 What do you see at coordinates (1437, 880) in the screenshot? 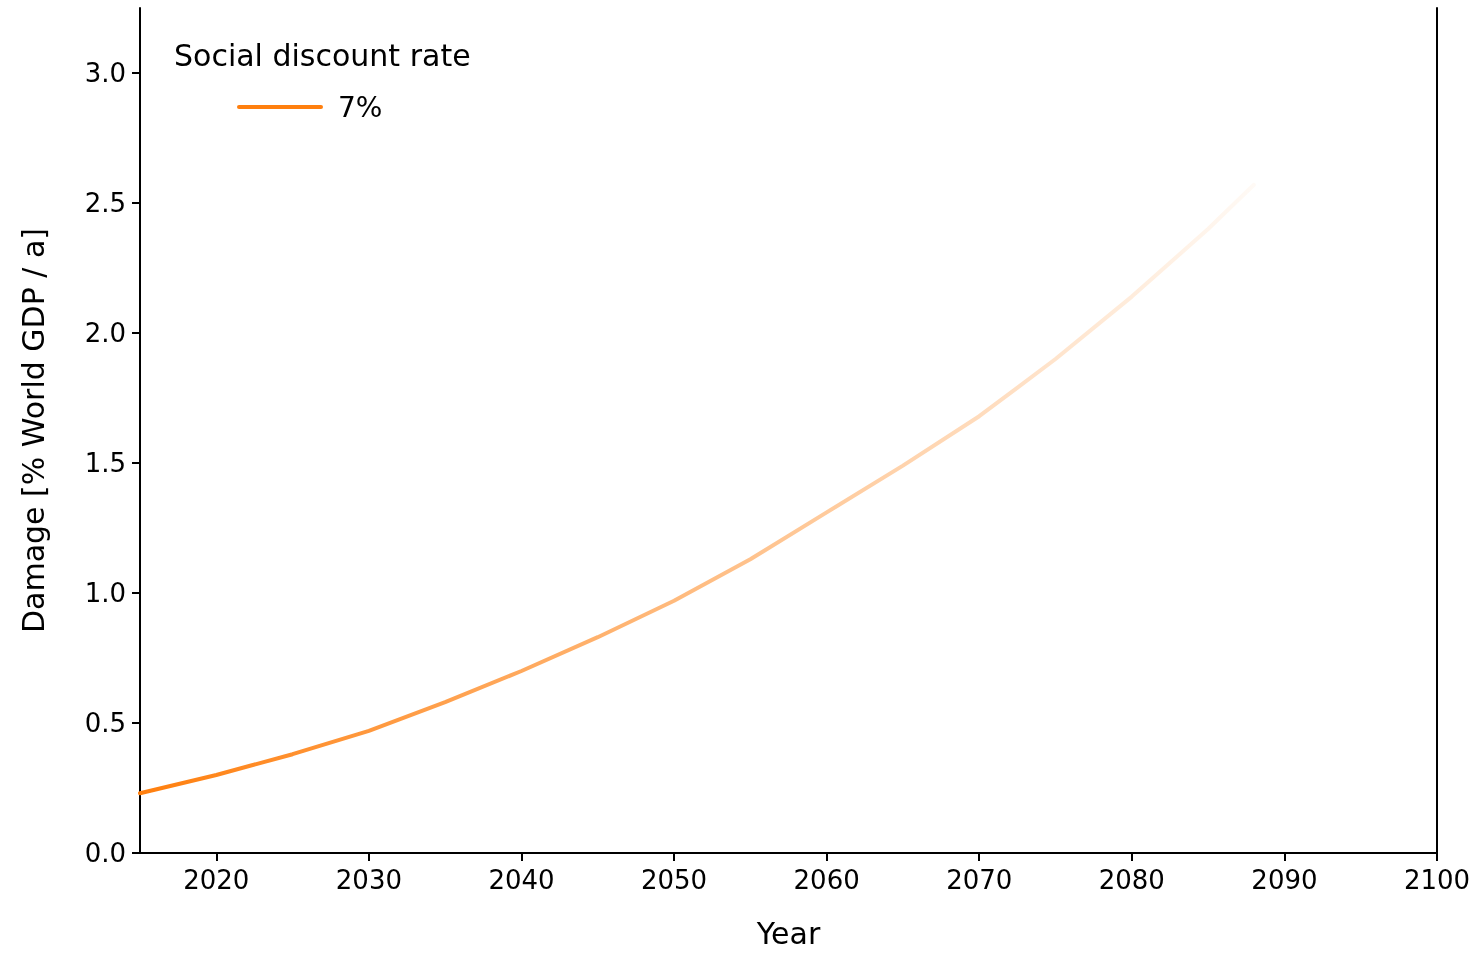
I see `x-tick-label: 2100` at bounding box center [1437, 880].